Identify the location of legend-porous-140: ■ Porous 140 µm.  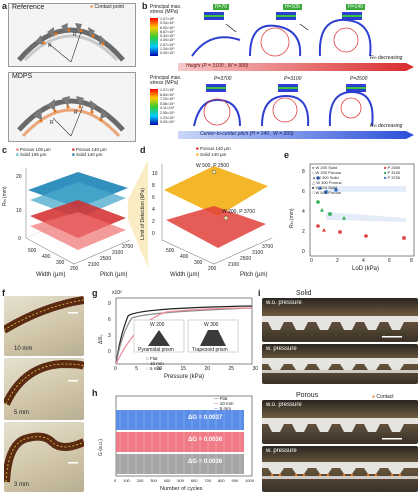
(89, 149).